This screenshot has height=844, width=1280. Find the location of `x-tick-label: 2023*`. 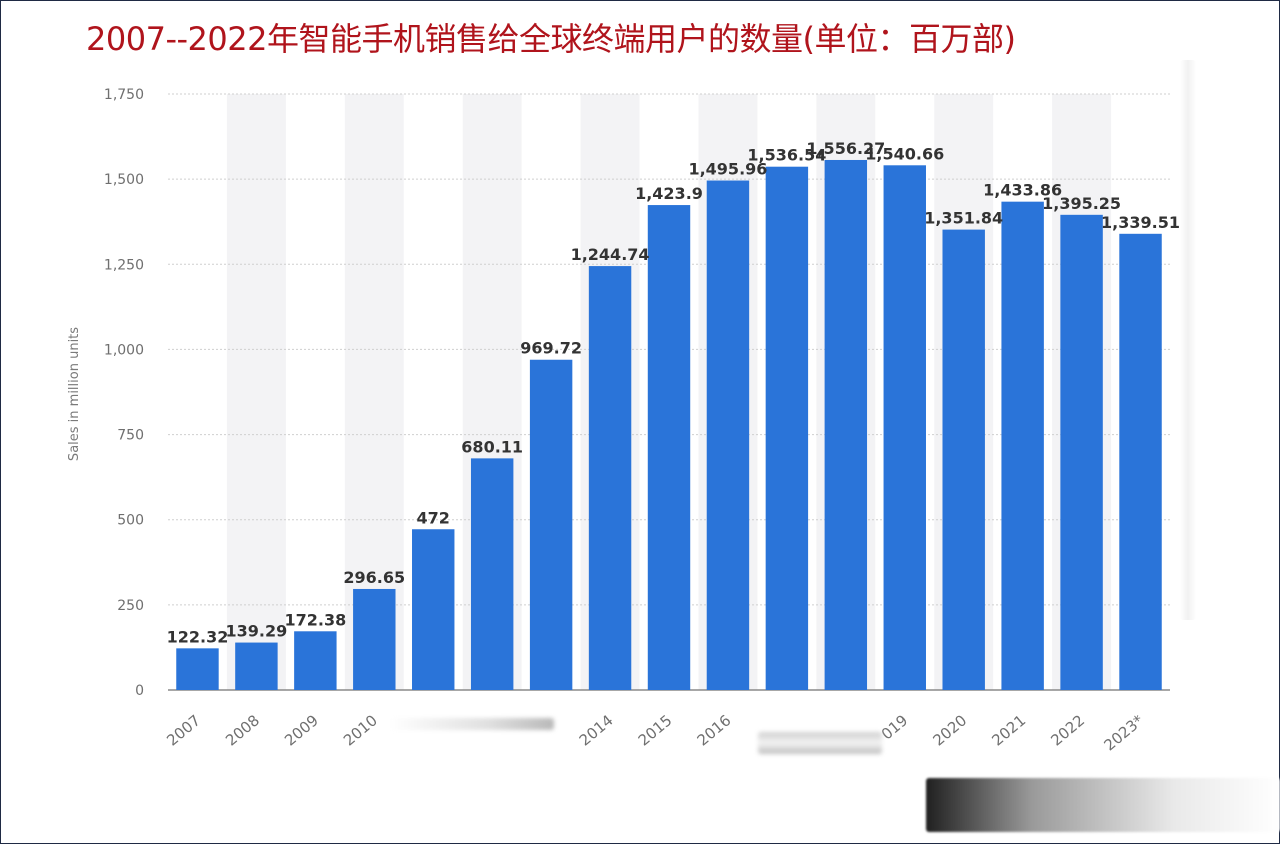

x-tick-label: 2023* is located at coordinates (1124, 732).